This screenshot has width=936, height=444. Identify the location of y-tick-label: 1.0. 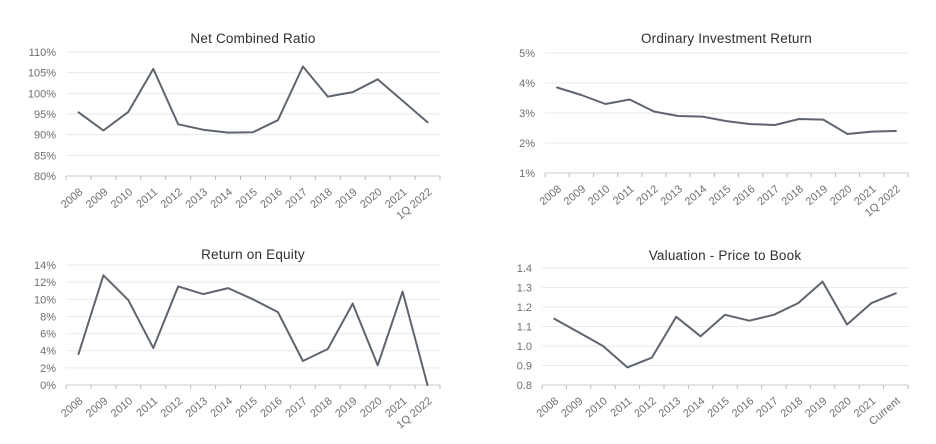
(524, 347).